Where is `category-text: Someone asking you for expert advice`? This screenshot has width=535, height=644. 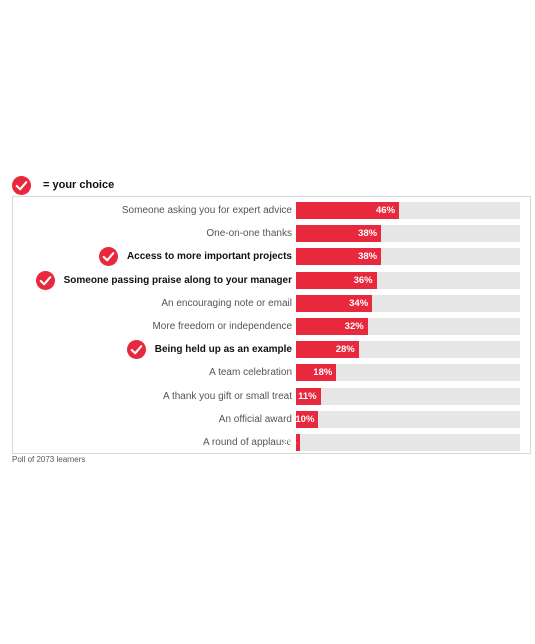
category-text: Someone asking you for expert advice is located at coordinates (206, 210).